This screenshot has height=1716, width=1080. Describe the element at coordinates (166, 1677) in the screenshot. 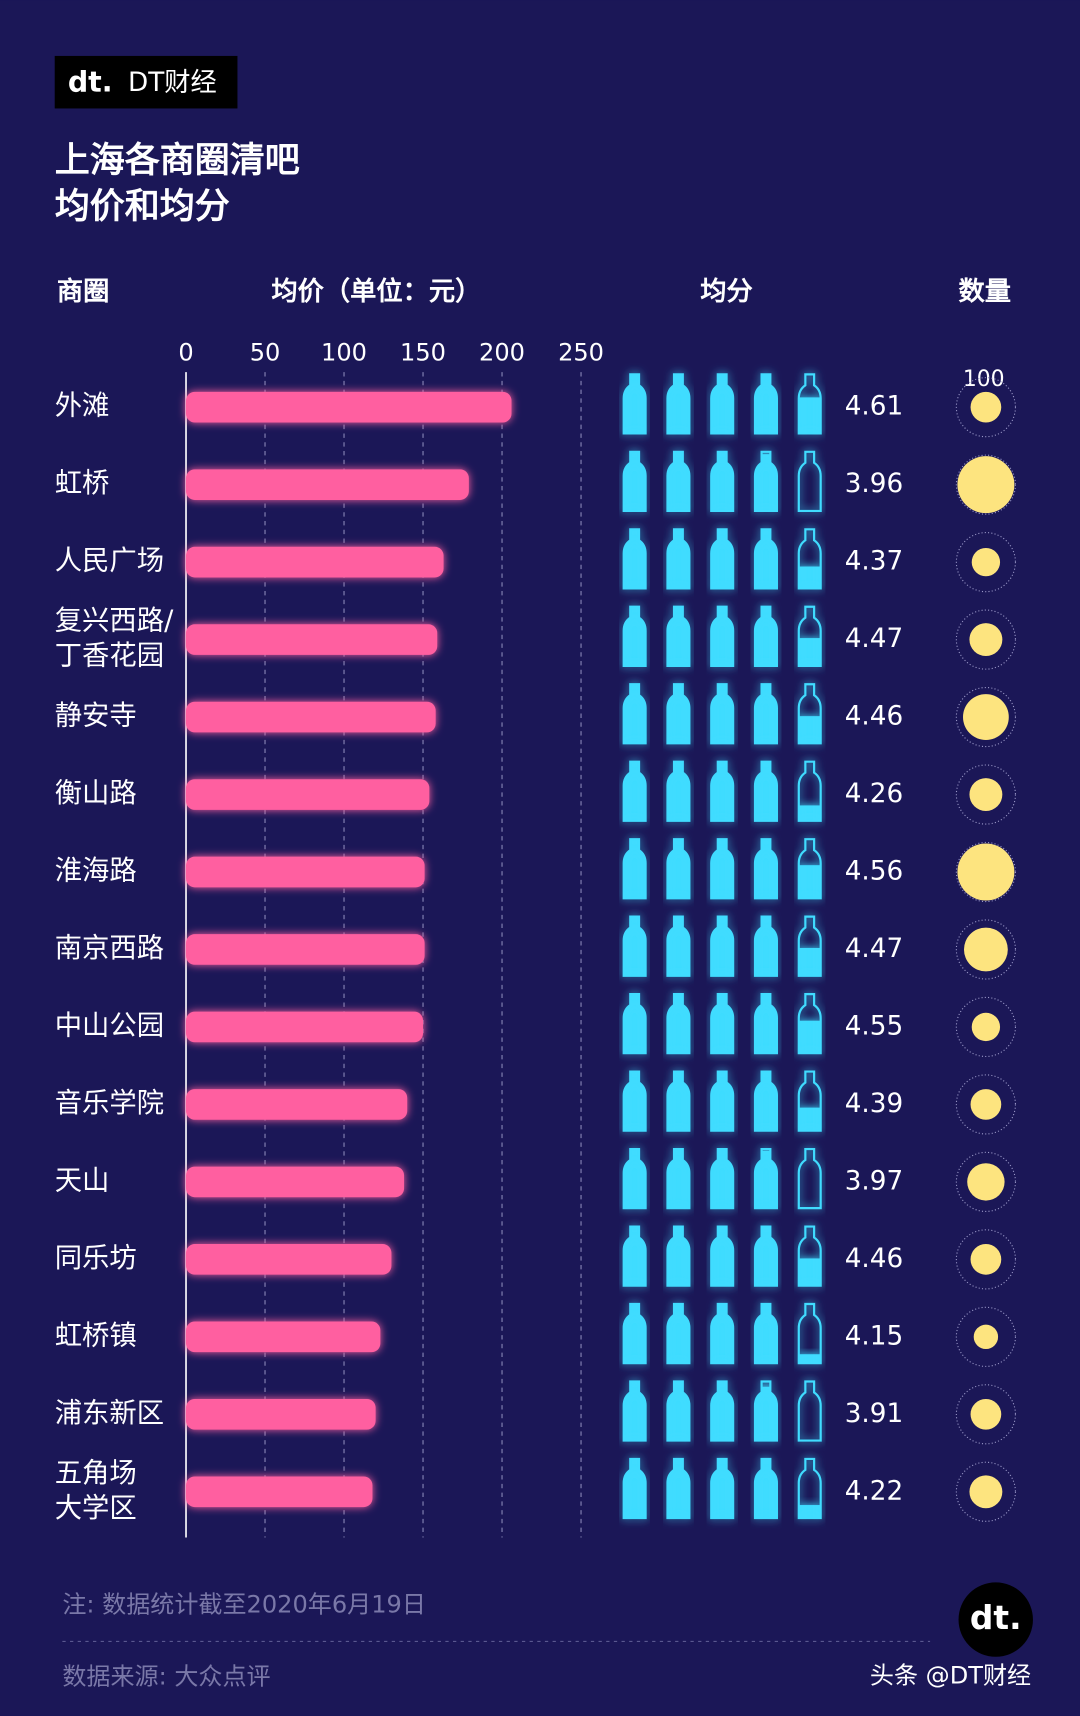

I see `source: 数据来源: 大众点评` at that location.